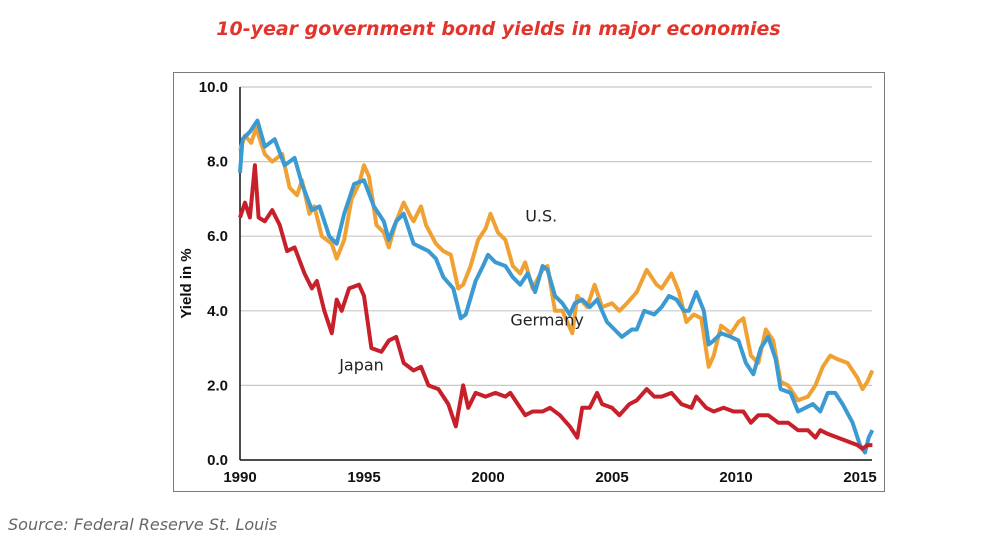 The width and height of the screenshot is (997, 545). What do you see at coordinates (217, 162) in the screenshot?
I see `y-tick-label: 8.0` at bounding box center [217, 162].